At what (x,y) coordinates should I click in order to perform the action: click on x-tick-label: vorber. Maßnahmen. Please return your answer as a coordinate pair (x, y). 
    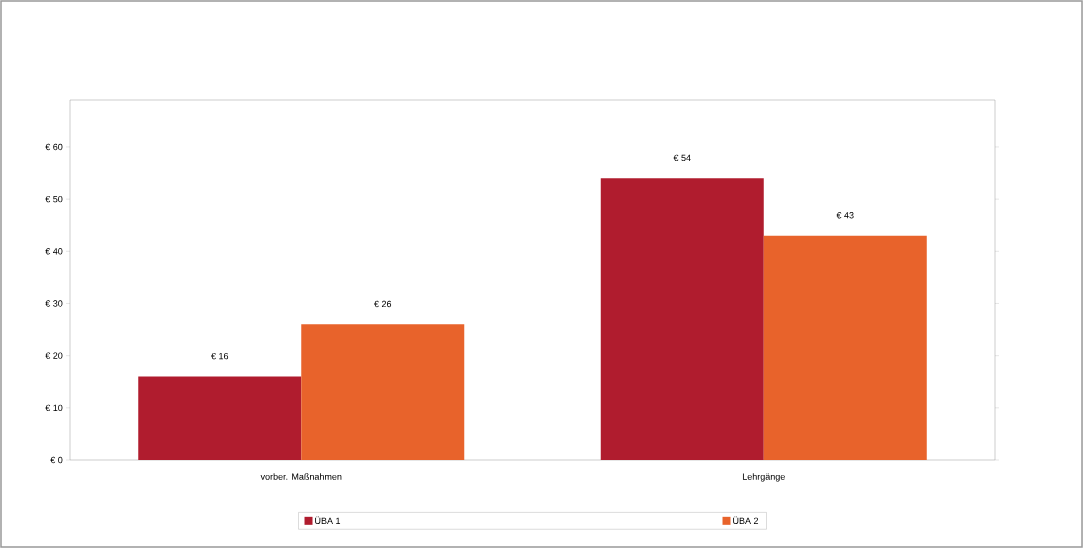
    Looking at the image, I should click on (301, 476).